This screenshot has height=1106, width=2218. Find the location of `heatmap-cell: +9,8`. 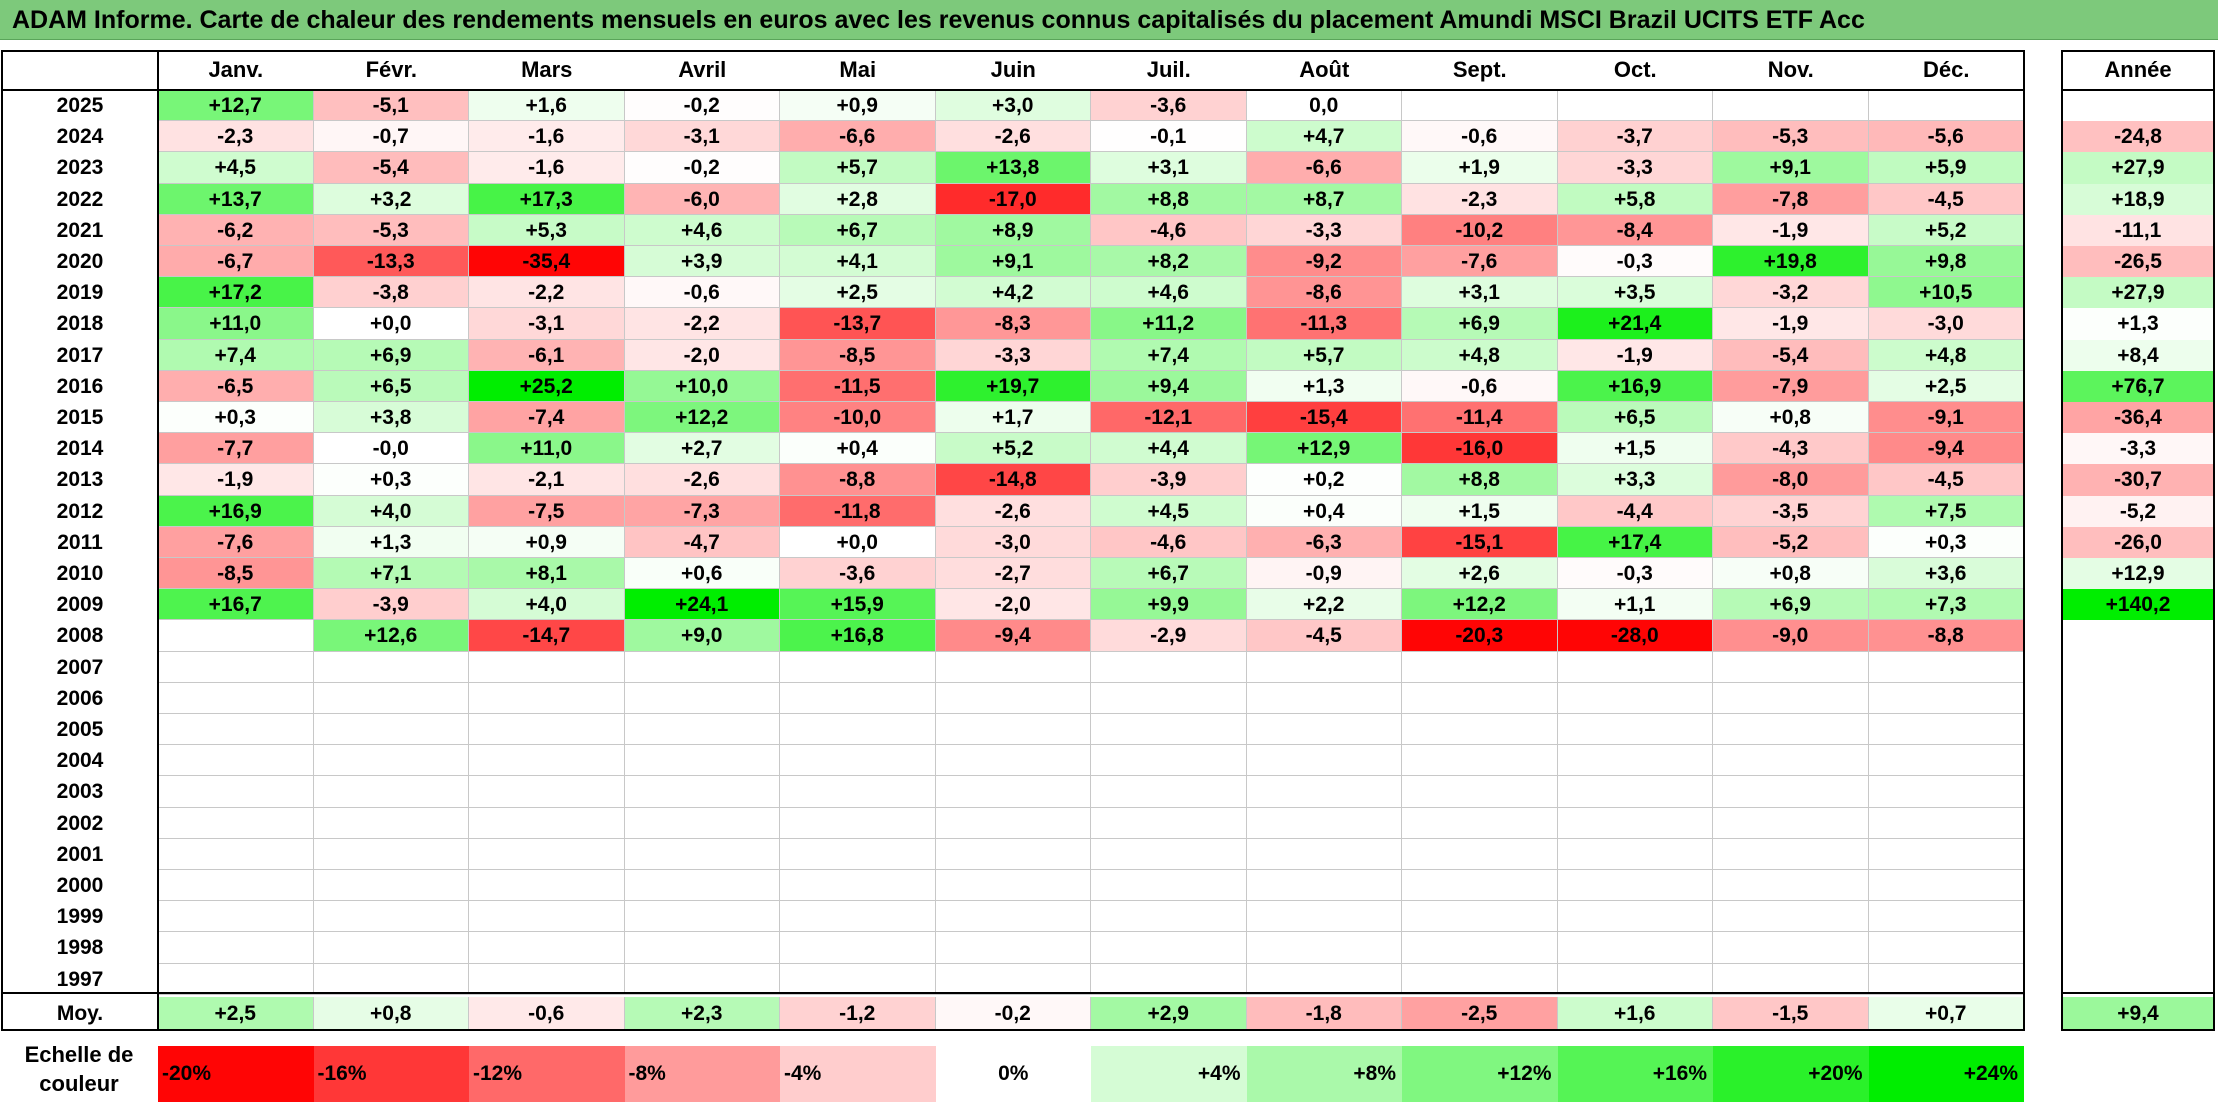

heatmap-cell: +9,8 is located at coordinates (1946, 262).